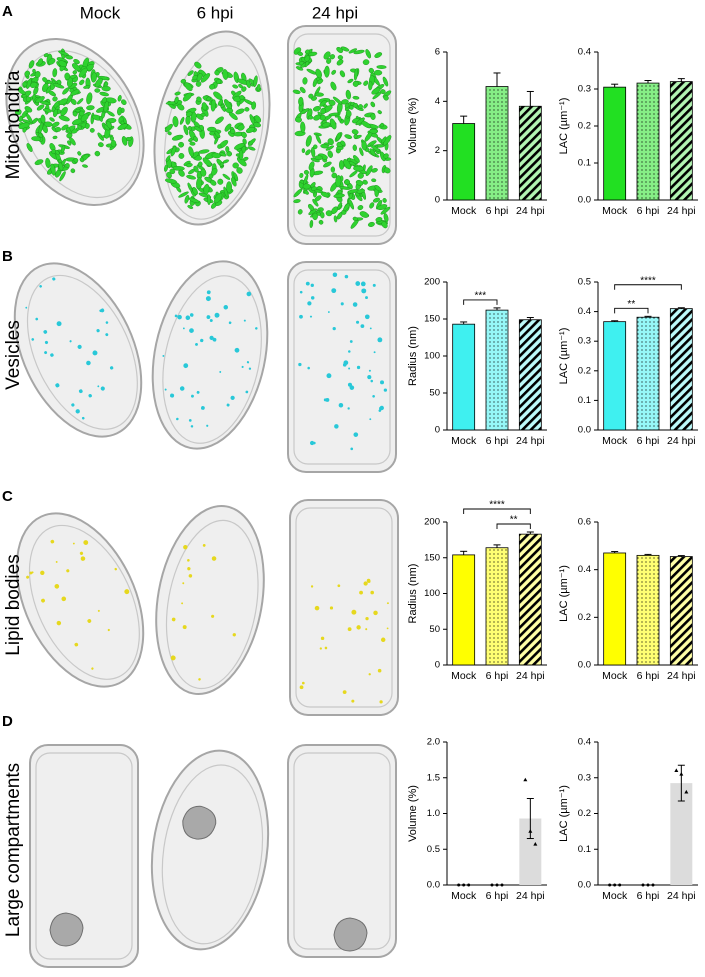  What do you see at coordinates (480, 296) in the screenshot?
I see `significance-label: ***` at bounding box center [480, 296].